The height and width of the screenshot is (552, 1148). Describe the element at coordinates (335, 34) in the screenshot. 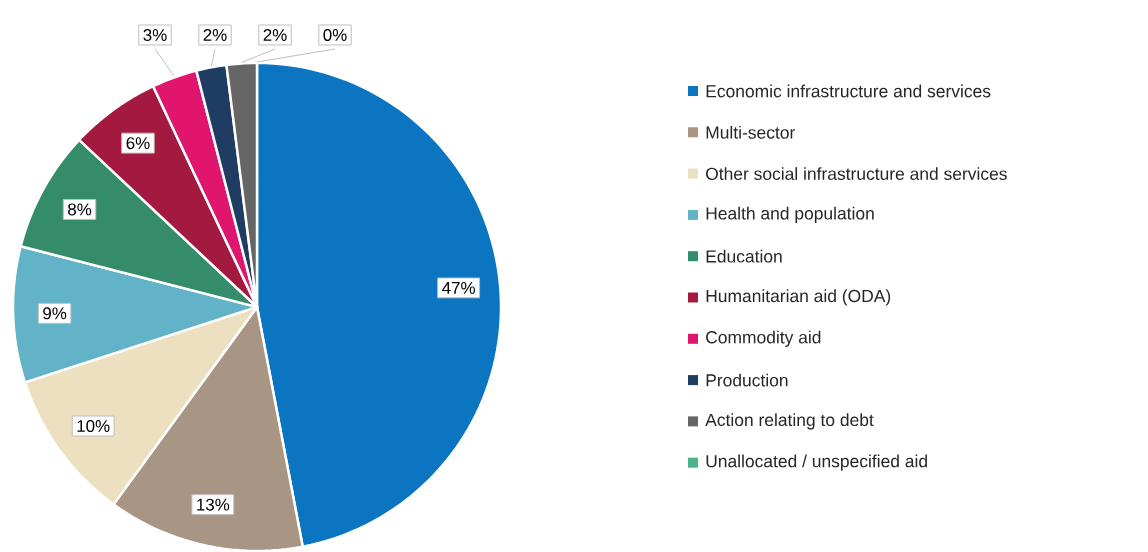

I see `text: 0%` at that location.